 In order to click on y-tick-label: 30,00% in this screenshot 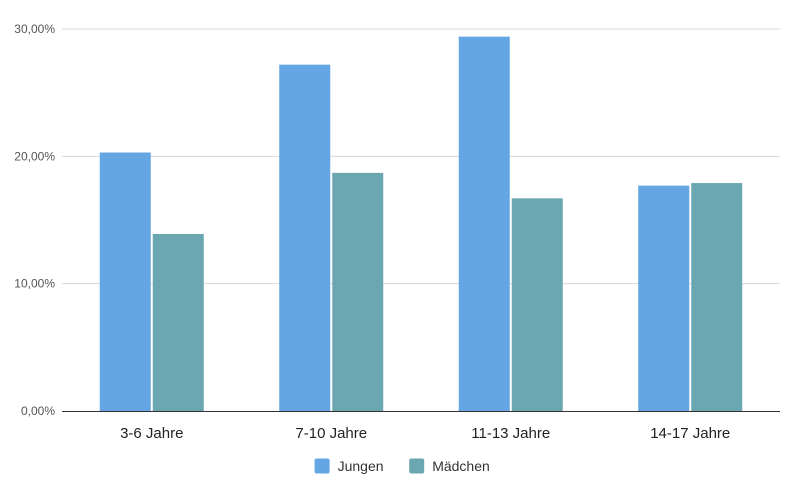, I will do `click(34, 29)`.